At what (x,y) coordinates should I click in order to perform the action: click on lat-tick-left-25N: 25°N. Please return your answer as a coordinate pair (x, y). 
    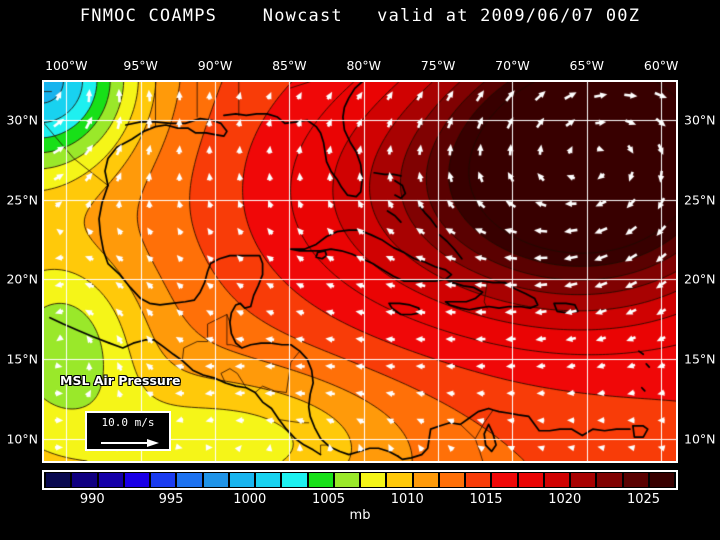
    Looking at the image, I should click on (22, 200).